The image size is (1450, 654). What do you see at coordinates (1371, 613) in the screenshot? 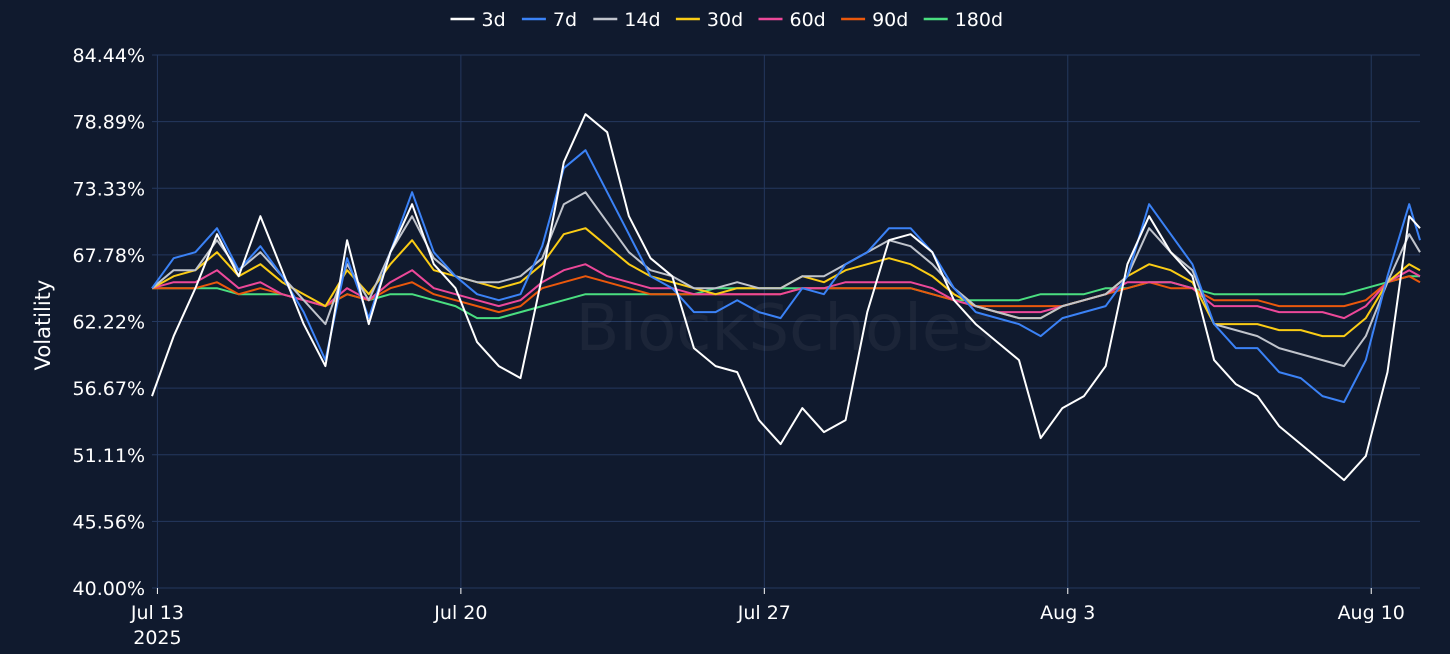
I see `x-tick-label: Aug 10` at bounding box center [1371, 613].